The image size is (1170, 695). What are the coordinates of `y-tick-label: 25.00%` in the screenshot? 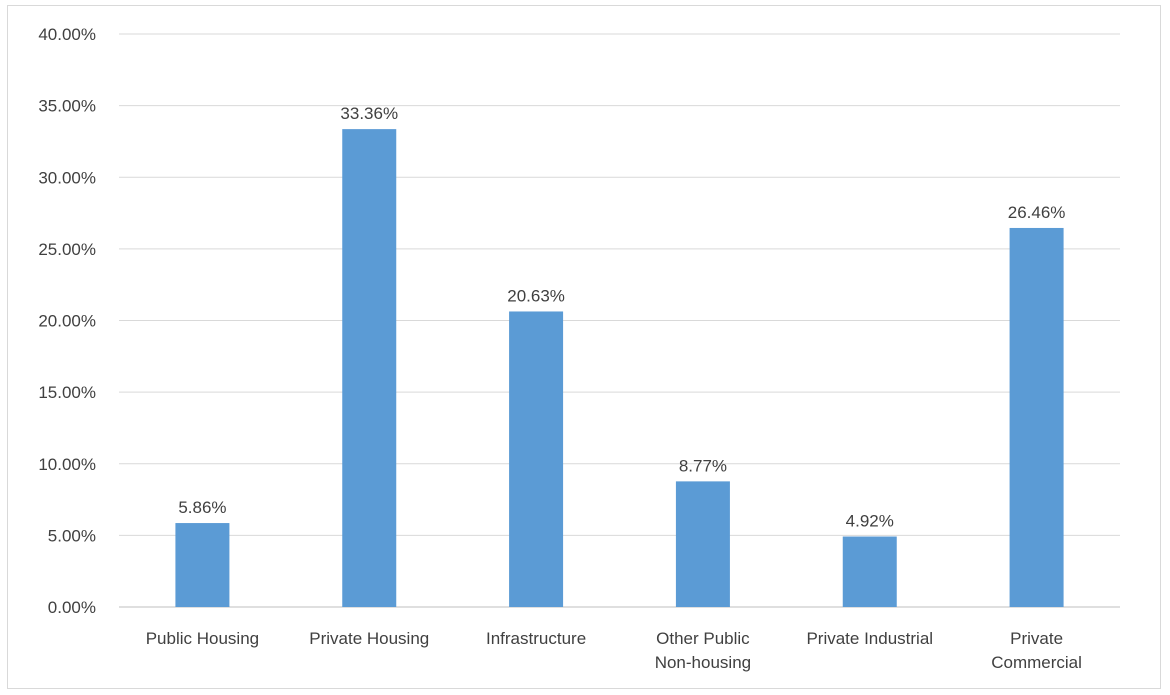 It's located at (67, 249).